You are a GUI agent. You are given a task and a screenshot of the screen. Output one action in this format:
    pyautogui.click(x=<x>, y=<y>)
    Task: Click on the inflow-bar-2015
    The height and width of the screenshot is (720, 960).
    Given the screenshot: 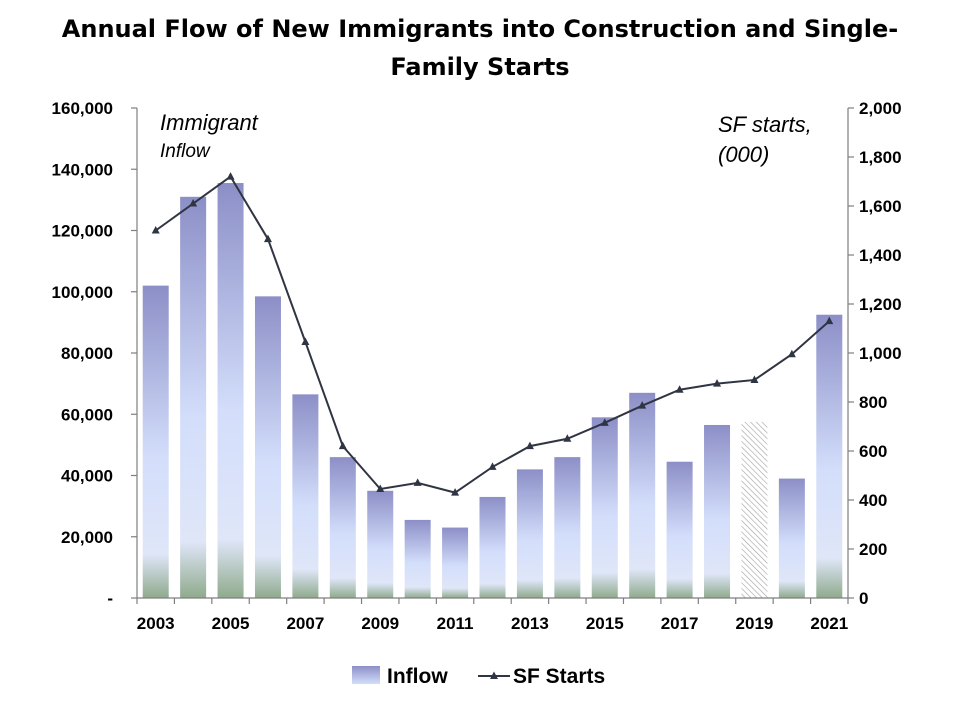 What is the action you would take?
    pyautogui.click(x=604, y=507)
    